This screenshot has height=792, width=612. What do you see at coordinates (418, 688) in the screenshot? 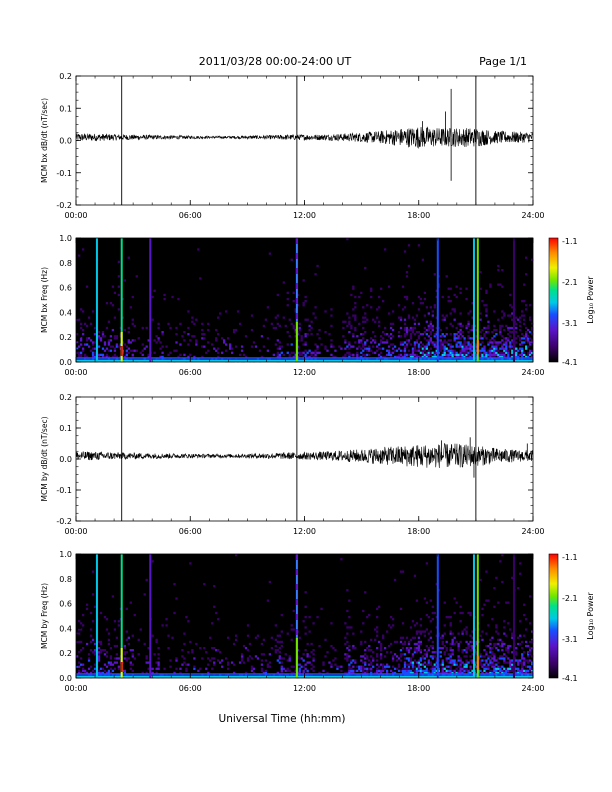
I see `x-tick-label: 18:00` at bounding box center [418, 688].